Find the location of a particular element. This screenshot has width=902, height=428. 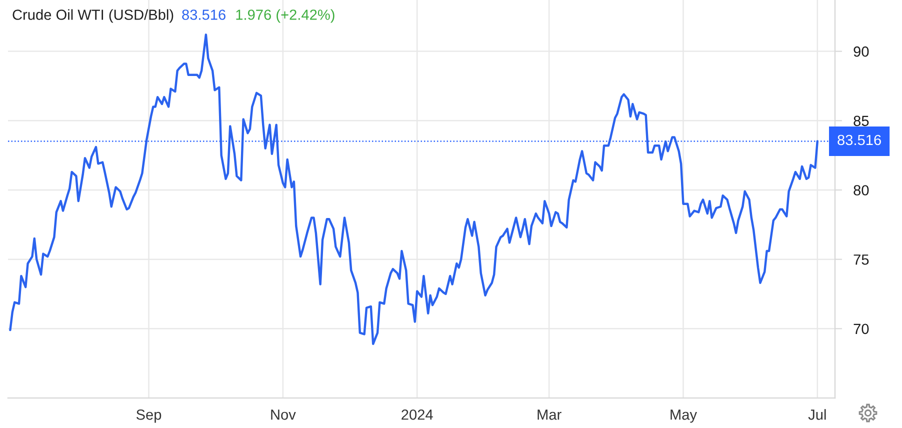

y-tick-label: 85 is located at coordinates (861, 121).